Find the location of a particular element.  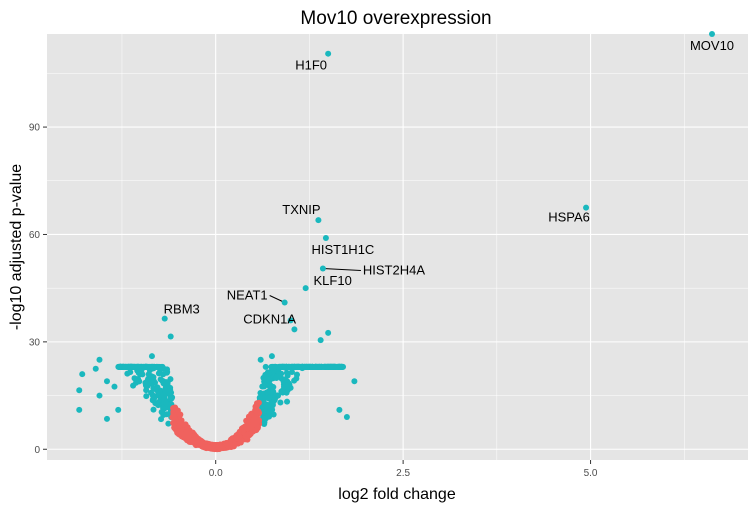

y-tick-label: 30 is located at coordinates (35, 342).